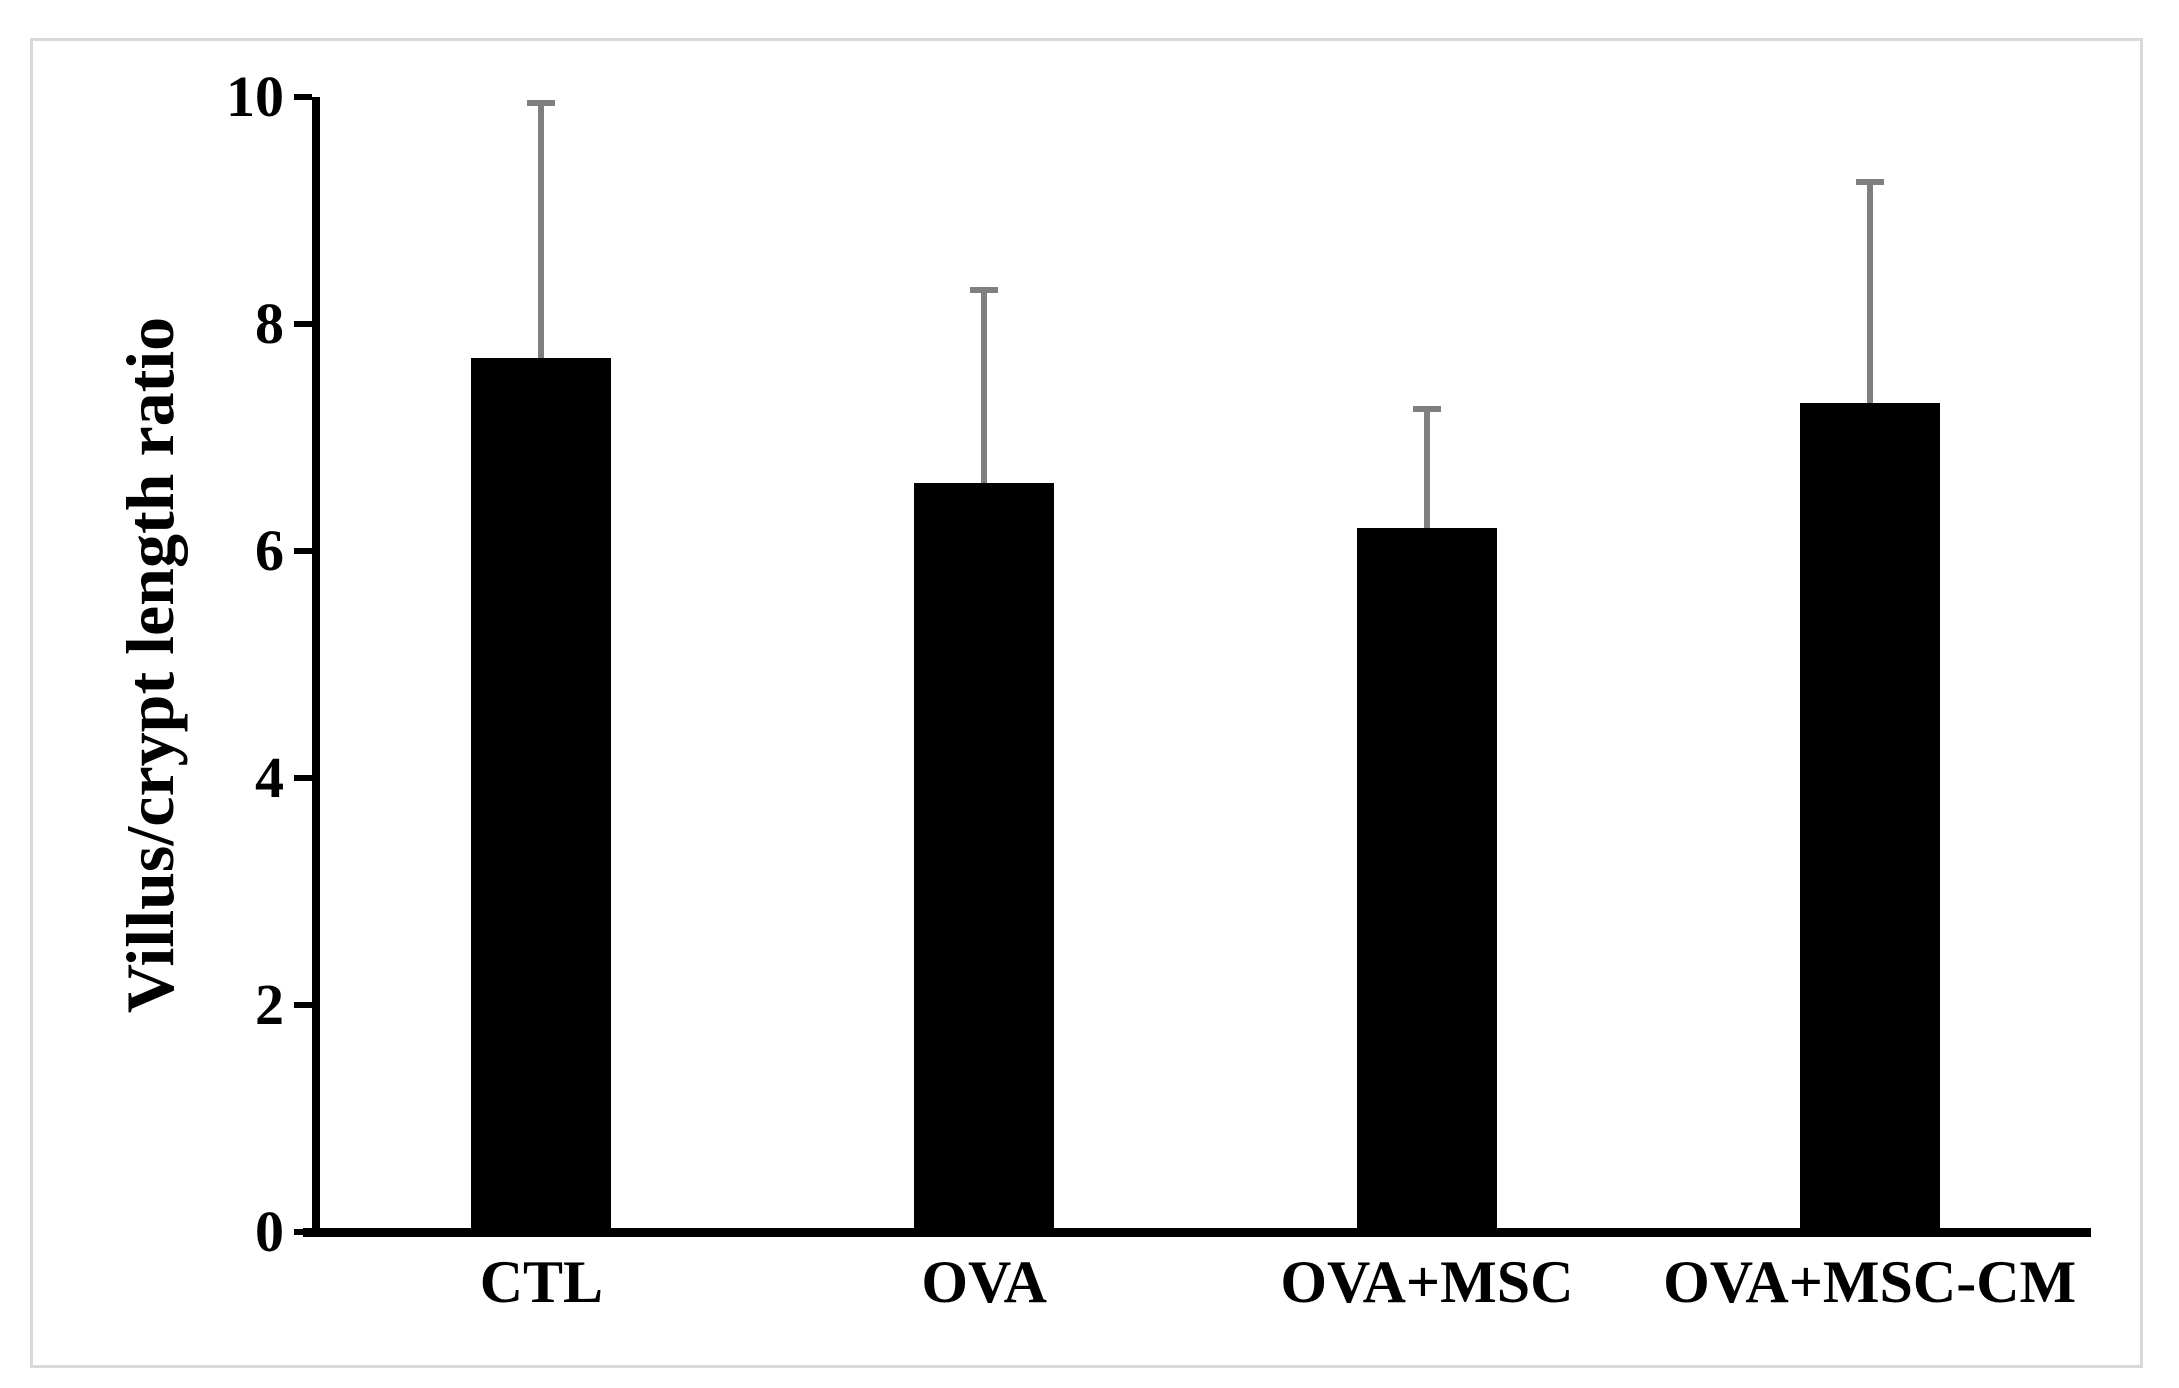  What do you see at coordinates (316, 667) in the screenshot?
I see `y-axis-line` at bounding box center [316, 667].